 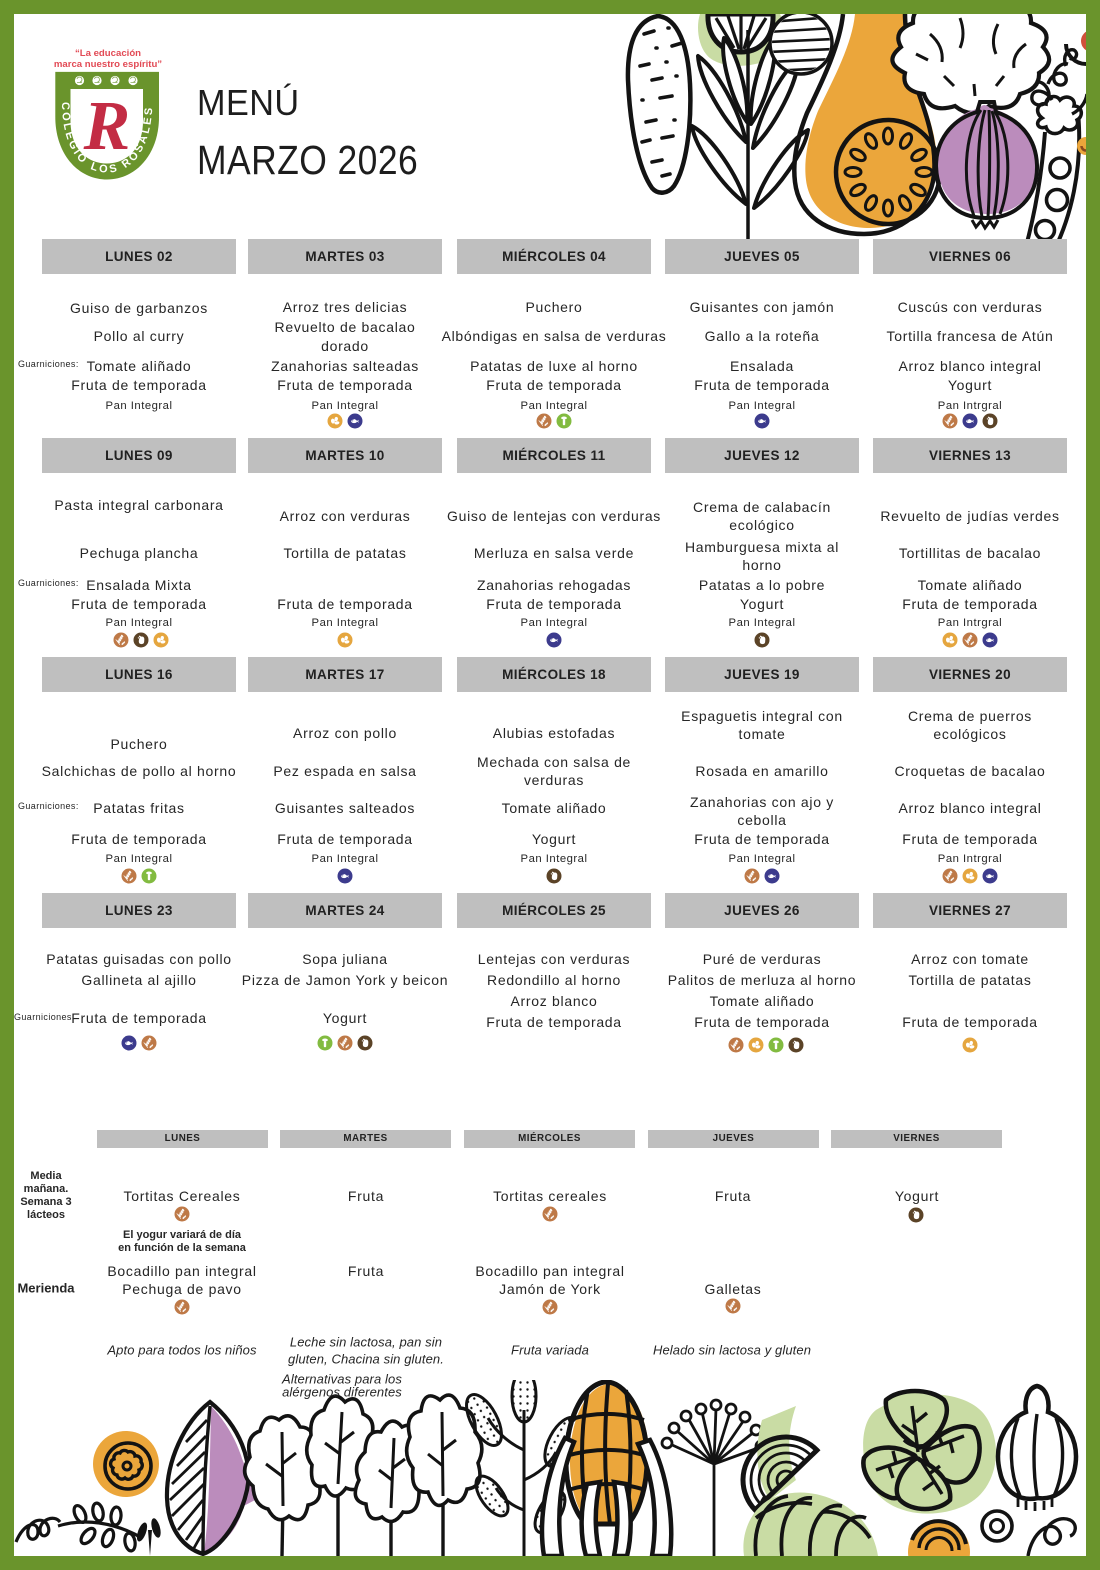 What do you see at coordinates (108, 53) in the screenshot?
I see `svg-text: “La educación` at bounding box center [108, 53].